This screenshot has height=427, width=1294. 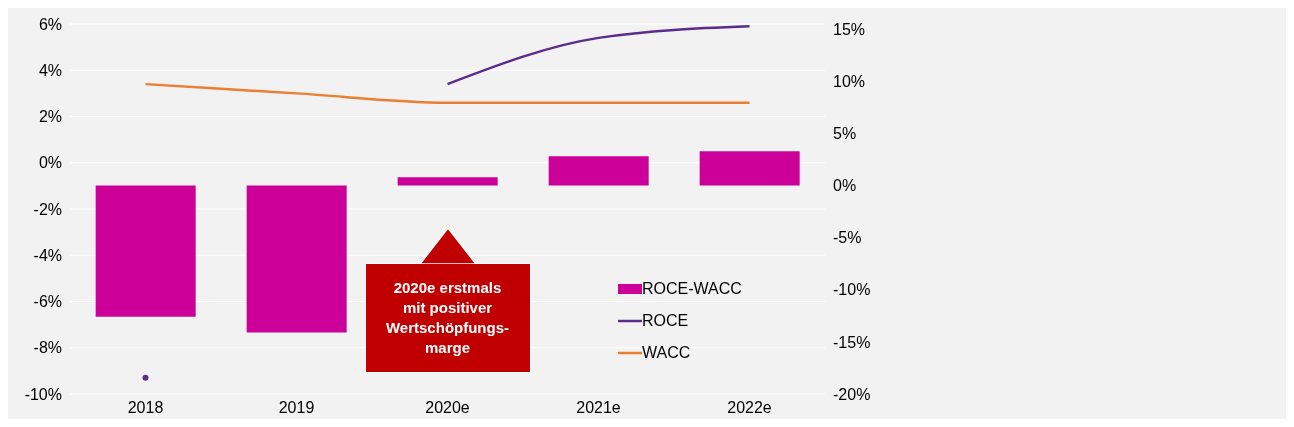 What do you see at coordinates (598, 408) in the screenshot?
I see `x-tick-label: 2021e` at bounding box center [598, 408].